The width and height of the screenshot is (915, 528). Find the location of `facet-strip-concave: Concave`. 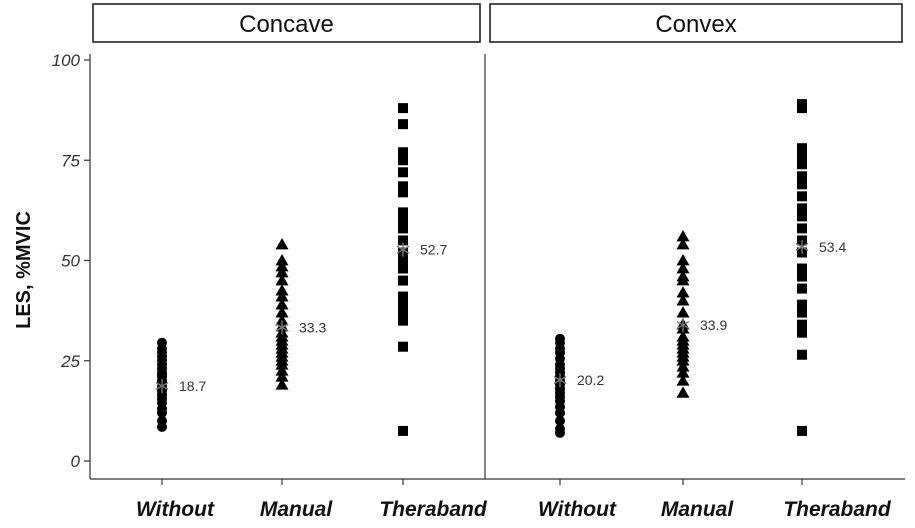

facet-strip-concave: Concave is located at coordinates (286, 23).